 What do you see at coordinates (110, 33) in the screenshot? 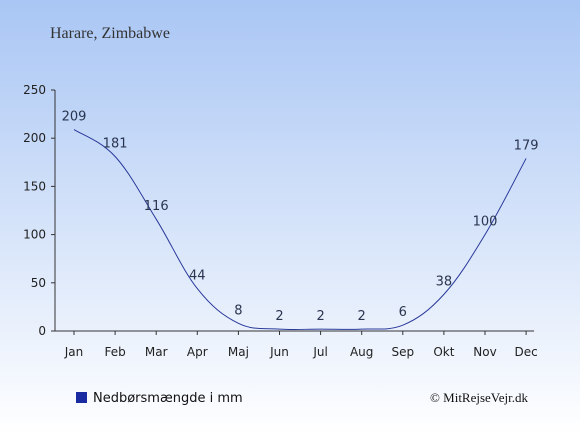
I see `chart-title: Harare, Zimbabwe` at bounding box center [110, 33].